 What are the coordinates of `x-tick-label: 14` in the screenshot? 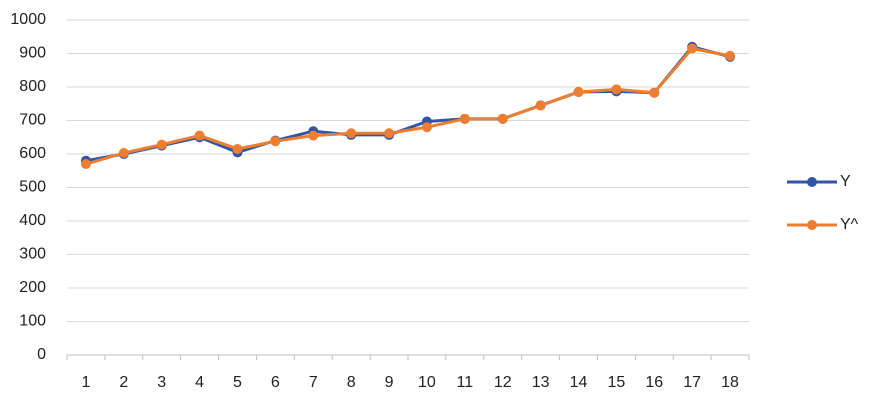 It's located at (579, 382).